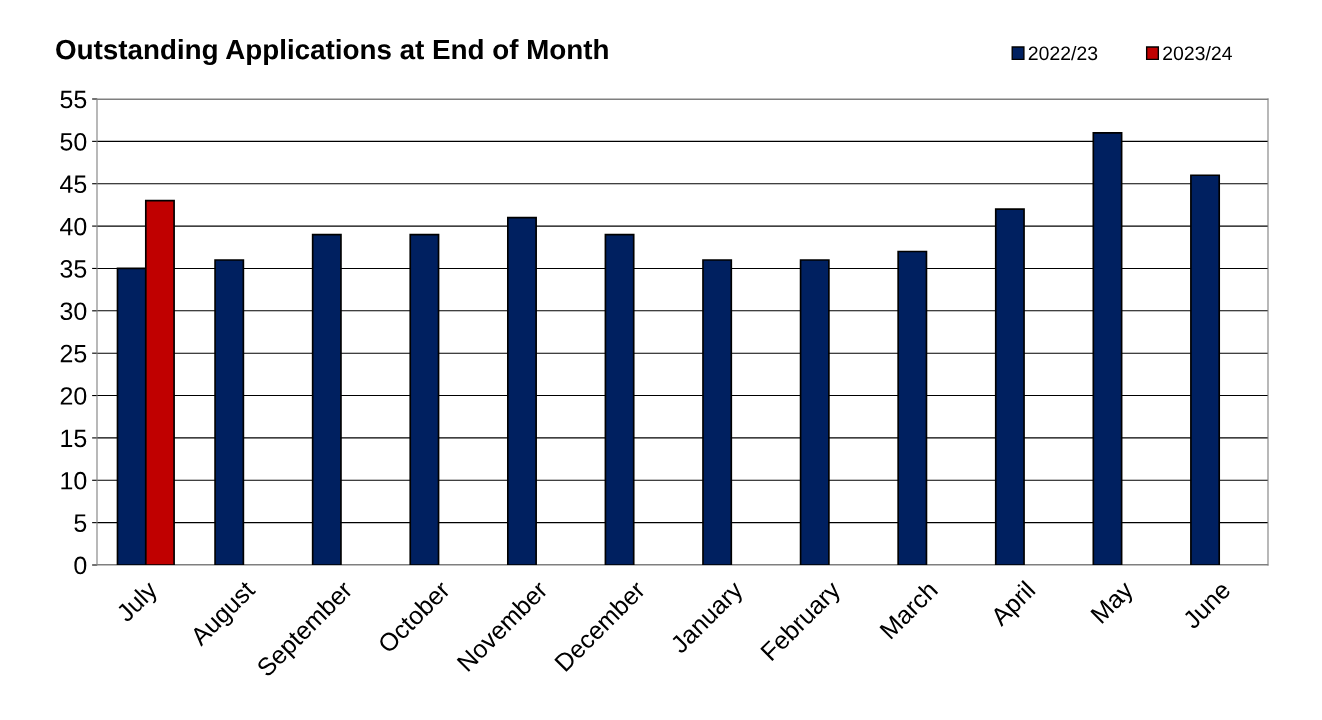 This screenshot has height=720, width=1322. I want to click on y-tick-label: 45, so click(73, 184).